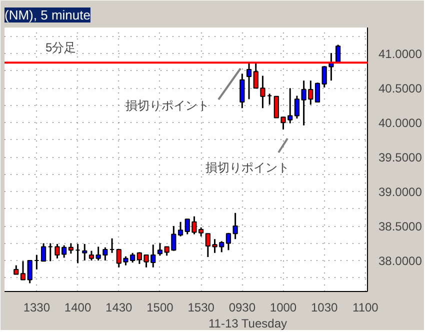 Image resolution: width=425 pixels, height=332 pixels. I want to click on y-tick-label: 40.0000, so click(400, 123).